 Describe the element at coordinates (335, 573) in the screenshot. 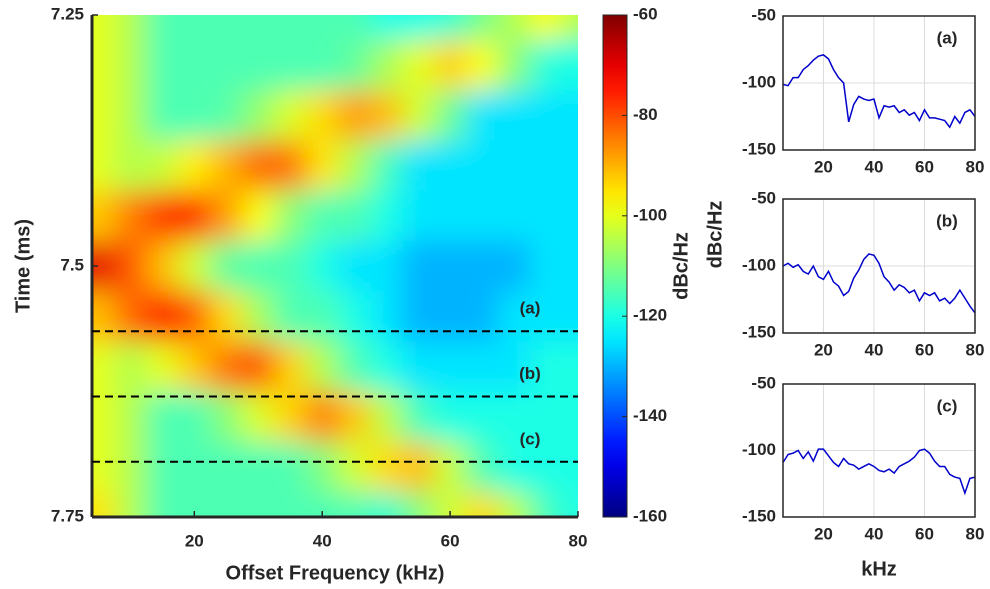

I see `x-axis-label: Offset Frequency (kHz)` at that location.